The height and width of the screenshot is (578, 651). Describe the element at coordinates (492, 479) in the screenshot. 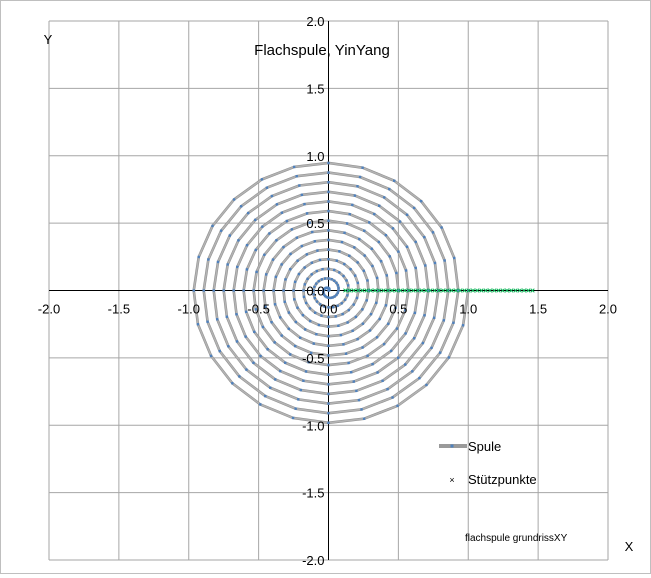

I see `legend-item-stuetzpunkte: × Stützpunkte` at that location.